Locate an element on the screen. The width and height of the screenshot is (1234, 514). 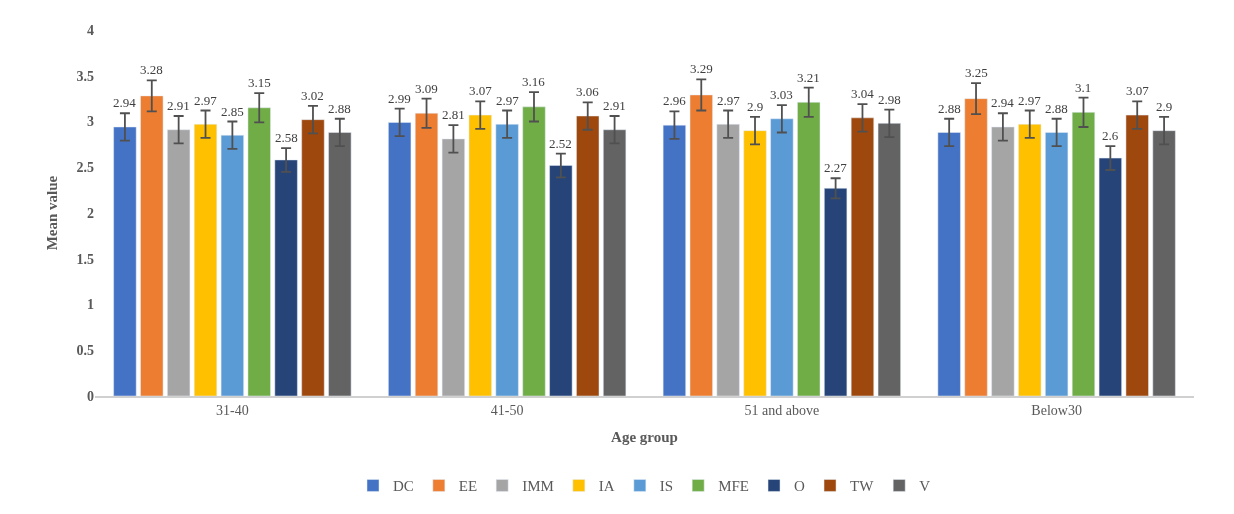
y-axis-title: Mean value is located at coordinates (51, 213).